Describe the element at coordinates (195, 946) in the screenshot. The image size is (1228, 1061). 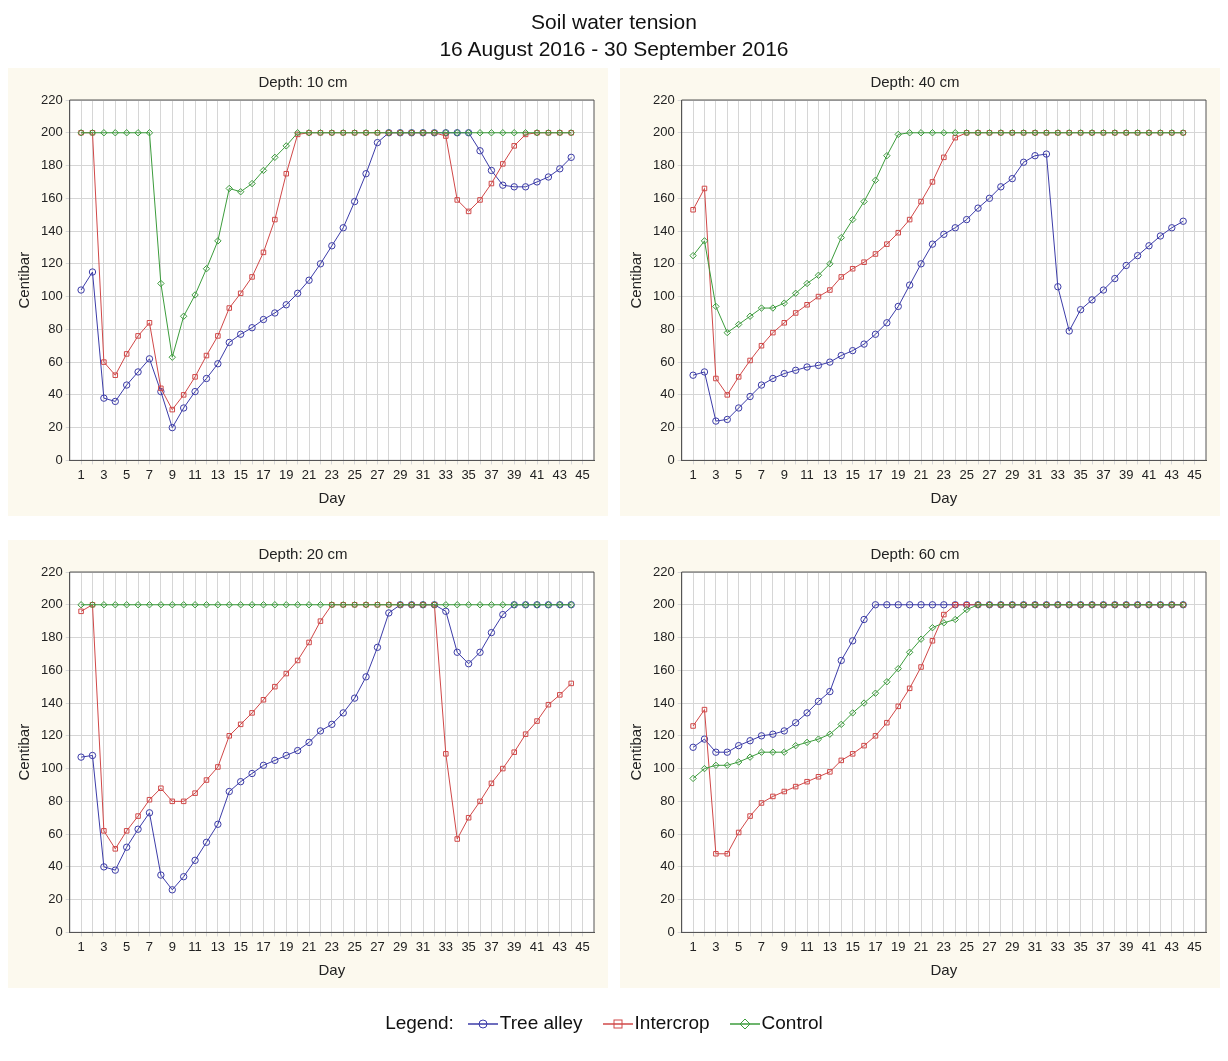
I see `x-tick-label: 11` at that location.